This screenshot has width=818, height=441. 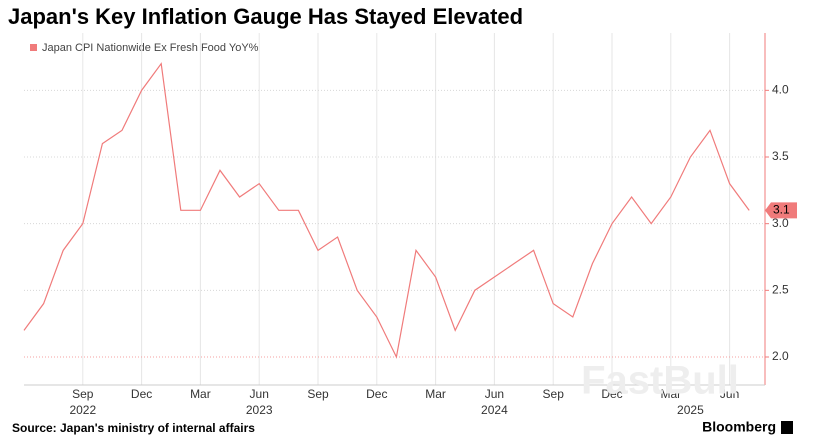 I want to click on legend-swatch, so click(x=33, y=47).